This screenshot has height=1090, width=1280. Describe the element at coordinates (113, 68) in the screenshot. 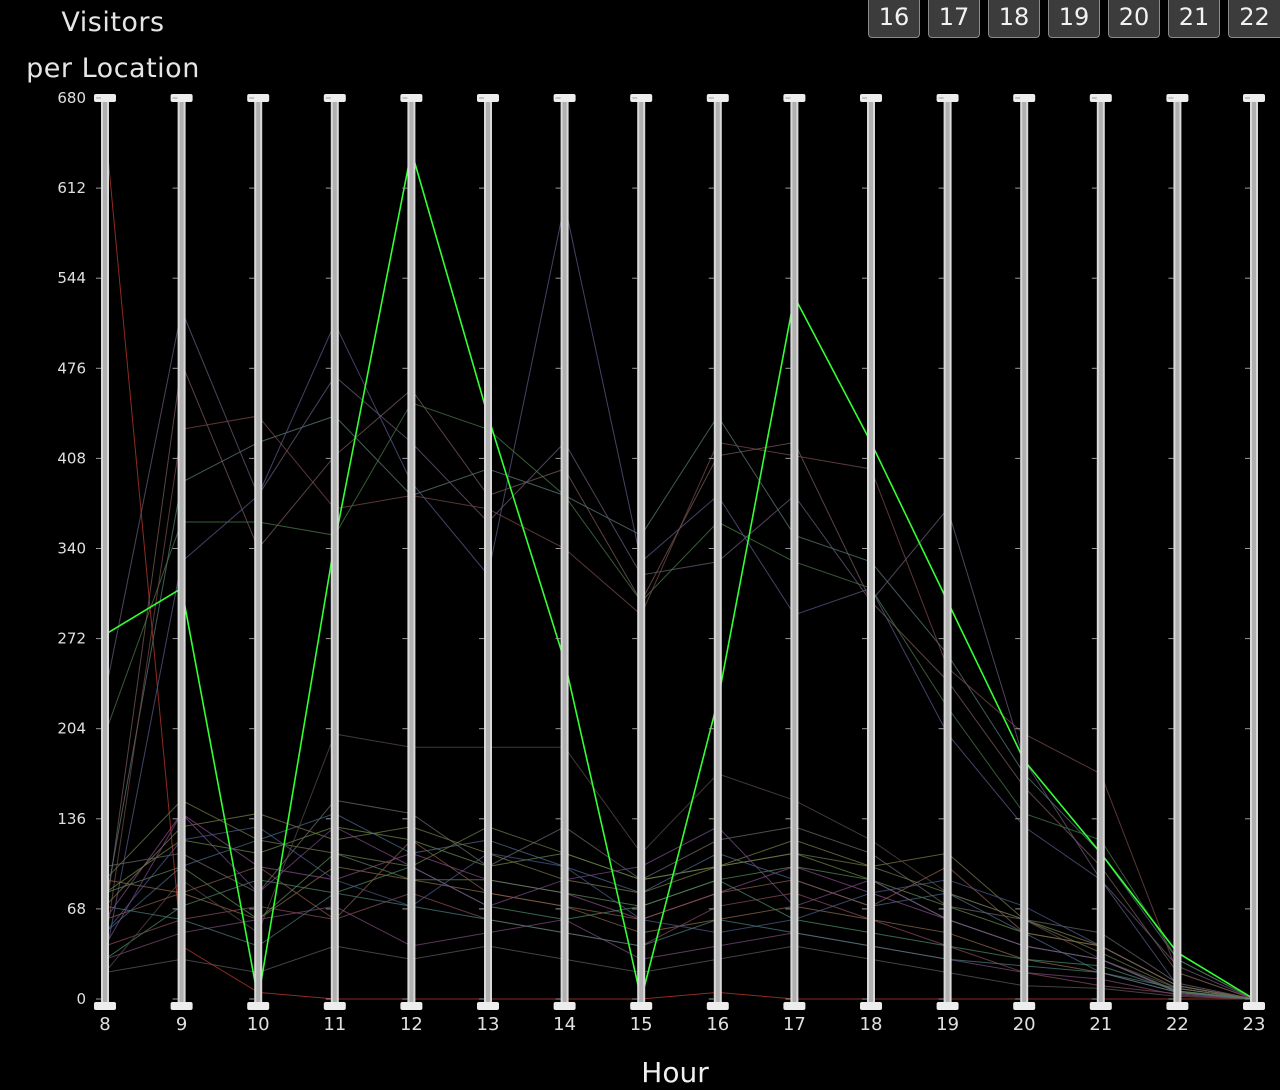

I see `title-line-2: per Location` at that location.